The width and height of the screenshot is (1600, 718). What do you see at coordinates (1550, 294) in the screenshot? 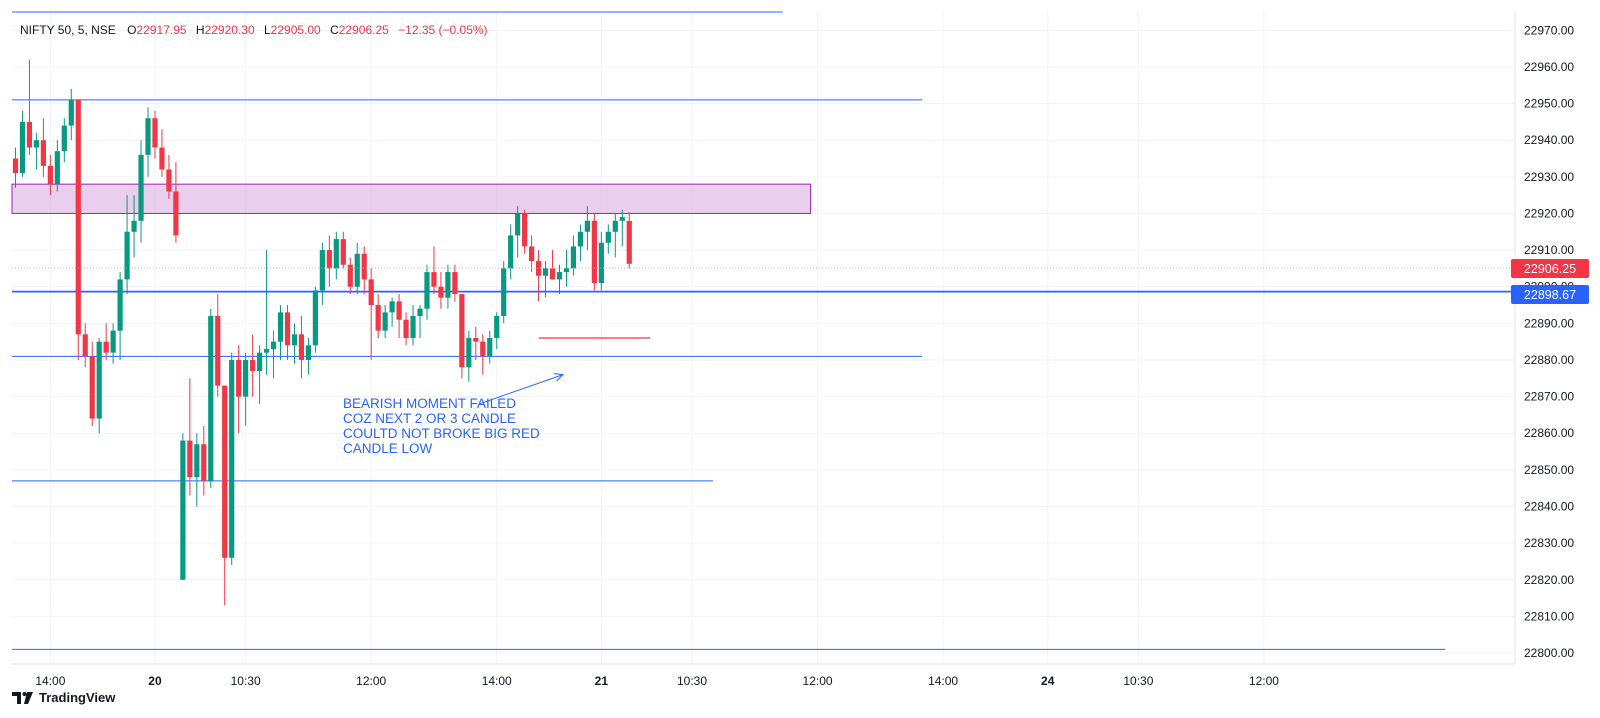
I see `line-price-badge: 22898.67` at bounding box center [1550, 294].